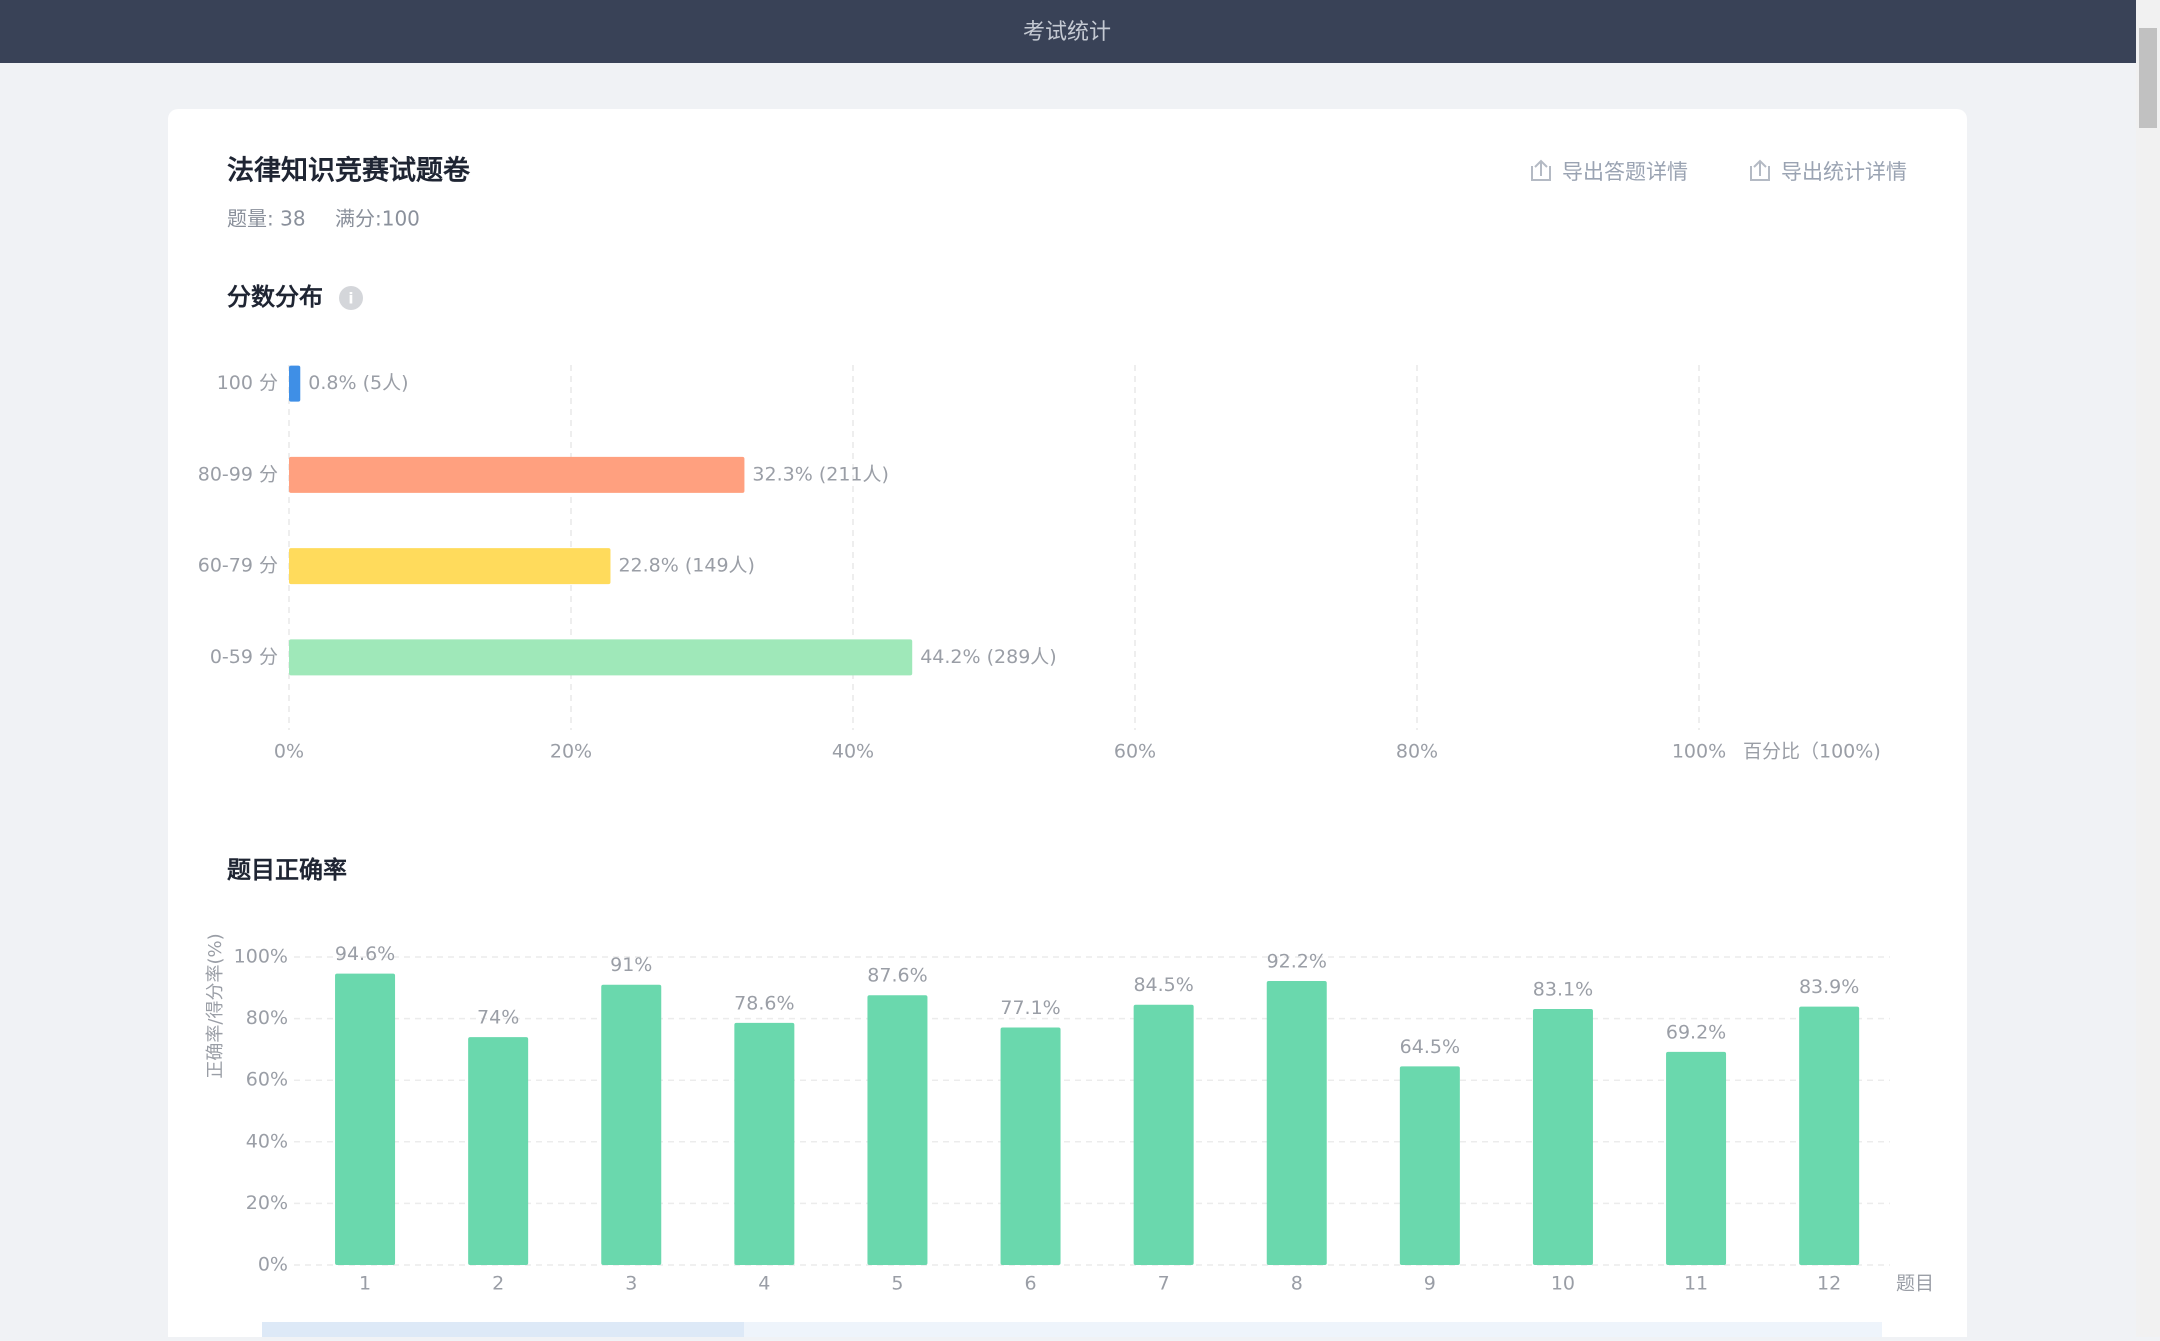  I want to click on section-title: 题目正确率, so click(287, 870).